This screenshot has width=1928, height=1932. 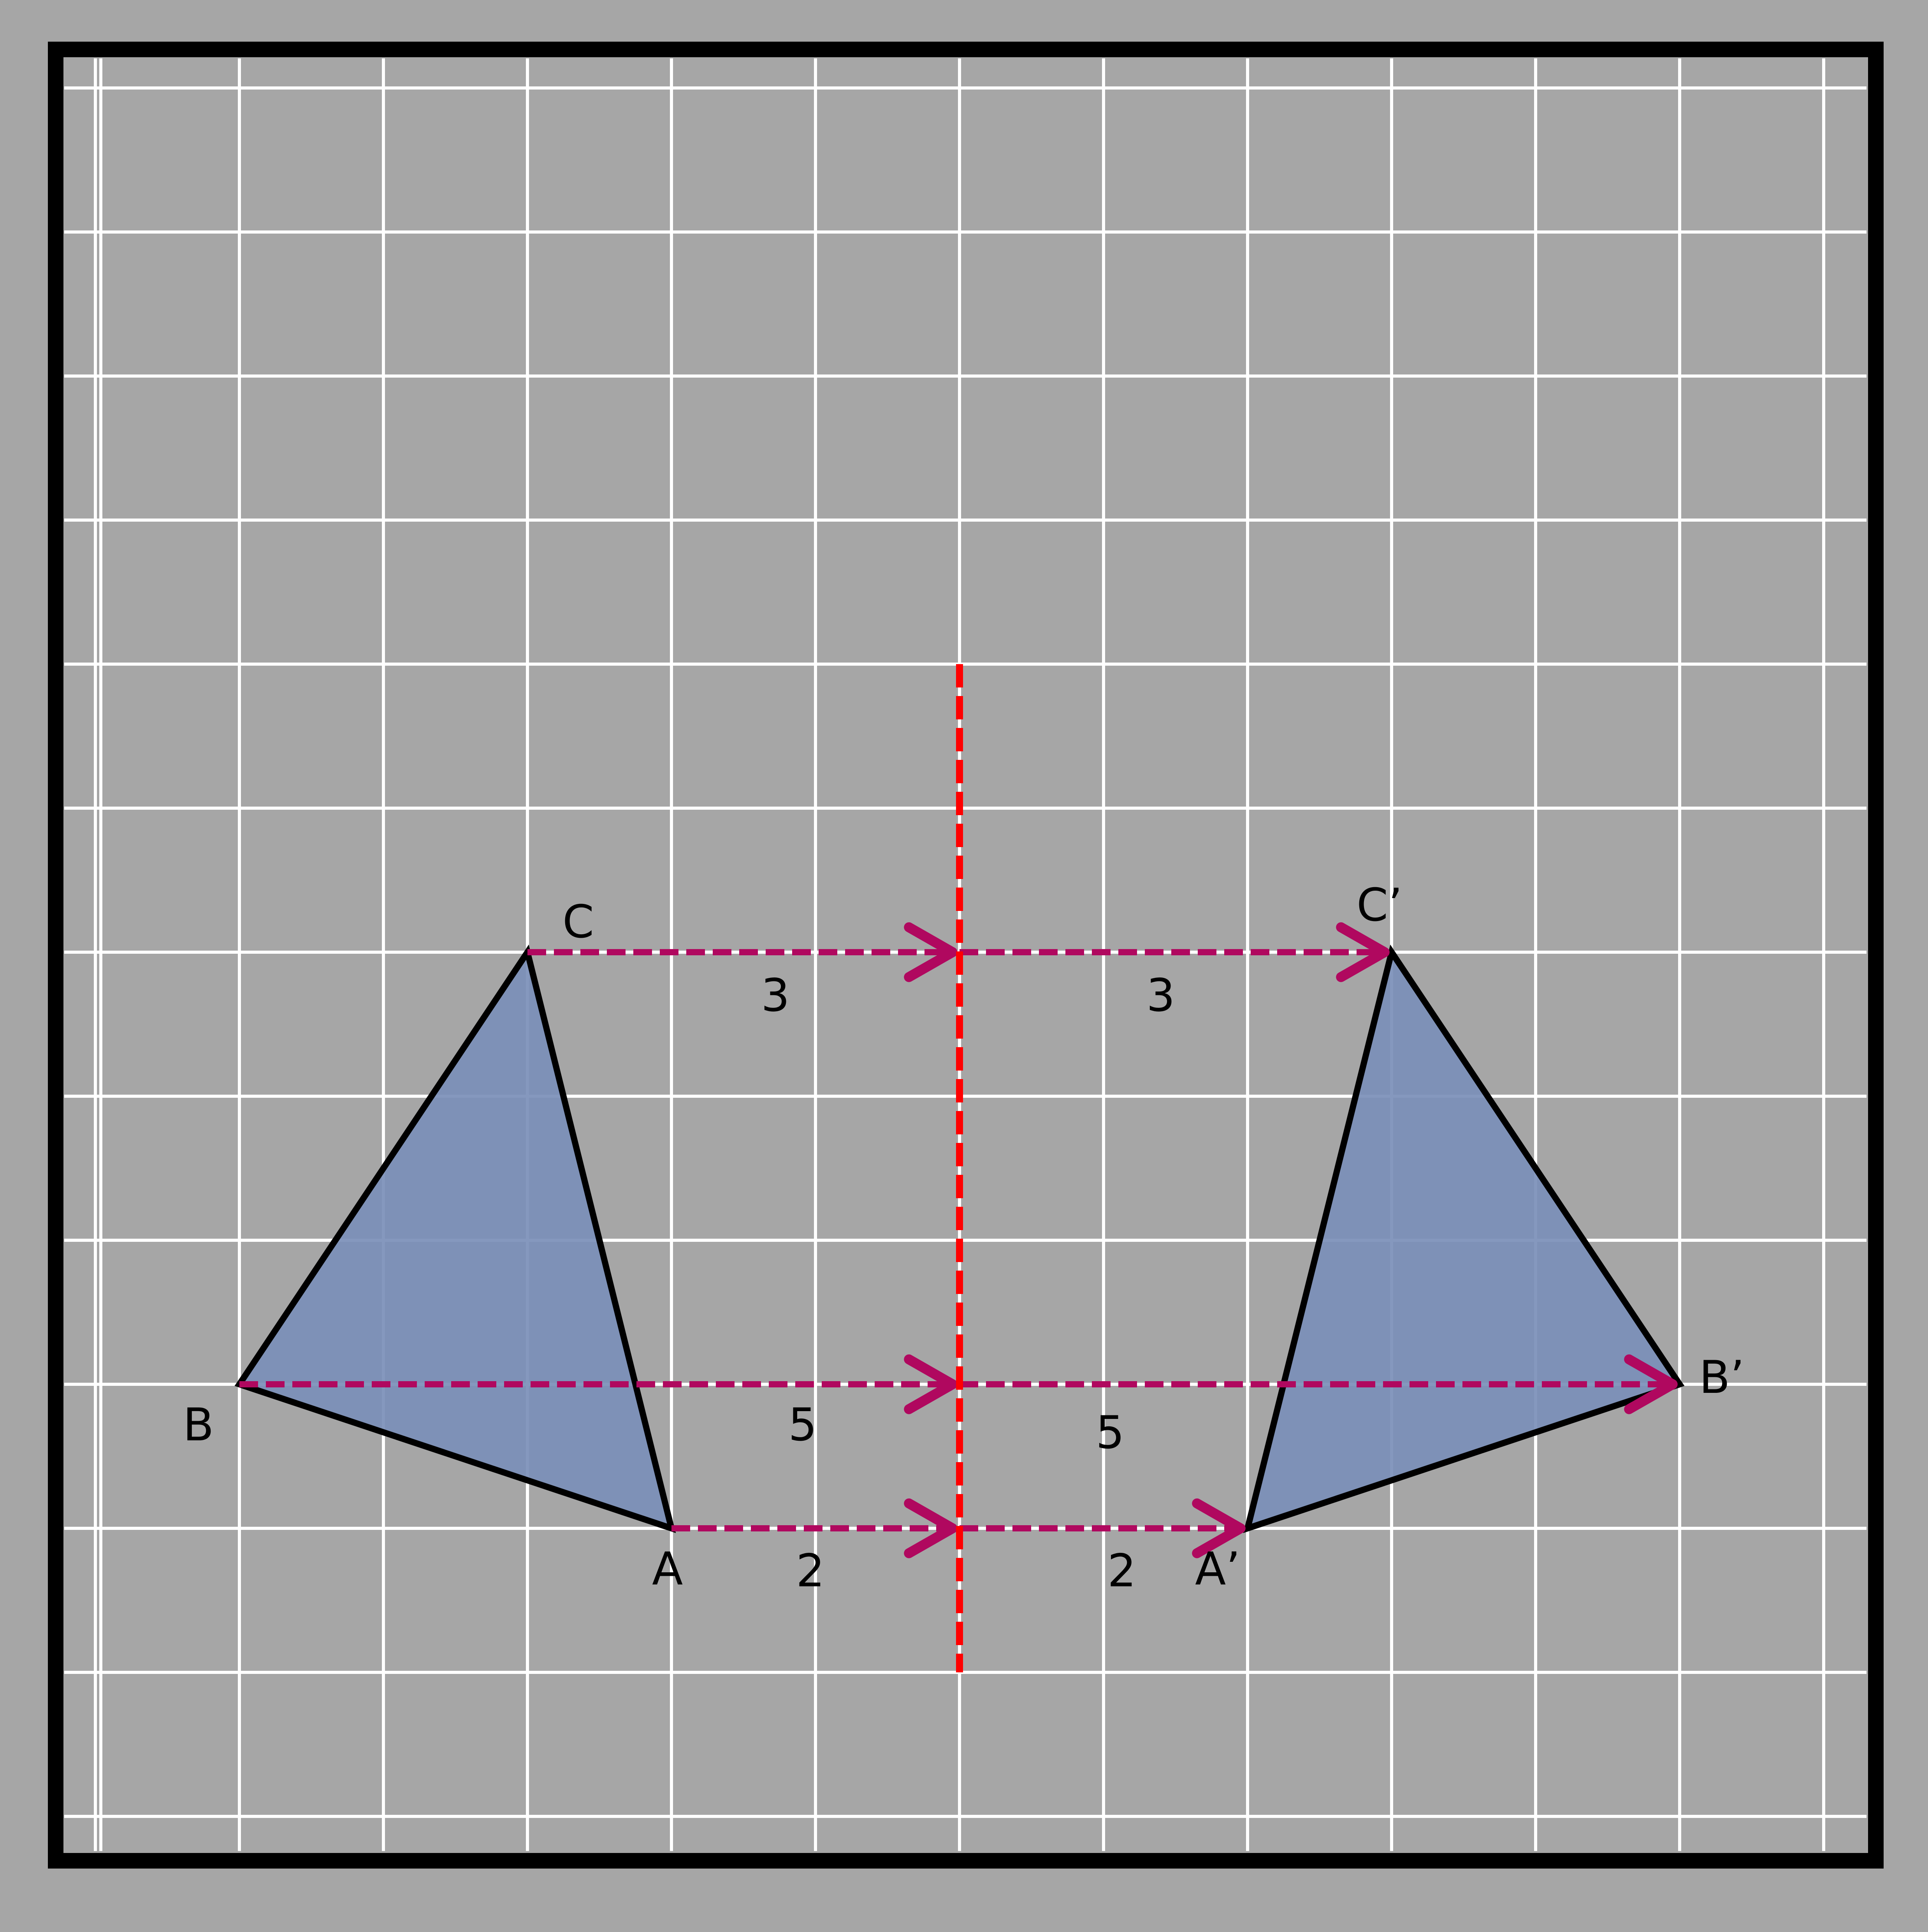 I want to click on distance-label-b-right: 5, so click(x=1110, y=1432).